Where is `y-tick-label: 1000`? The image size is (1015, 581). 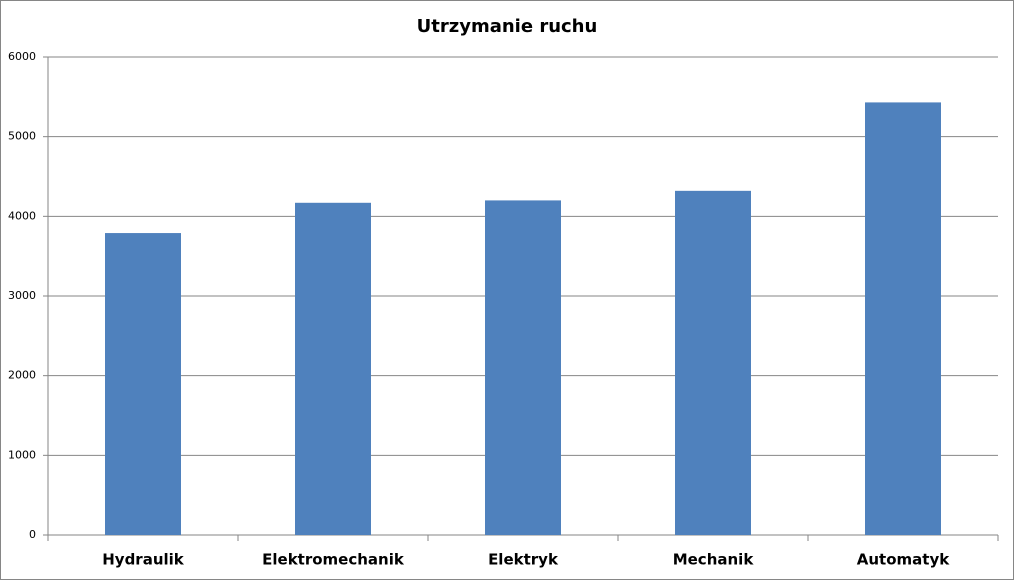 y-tick-label: 1000 is located at coordinates (22, 454).